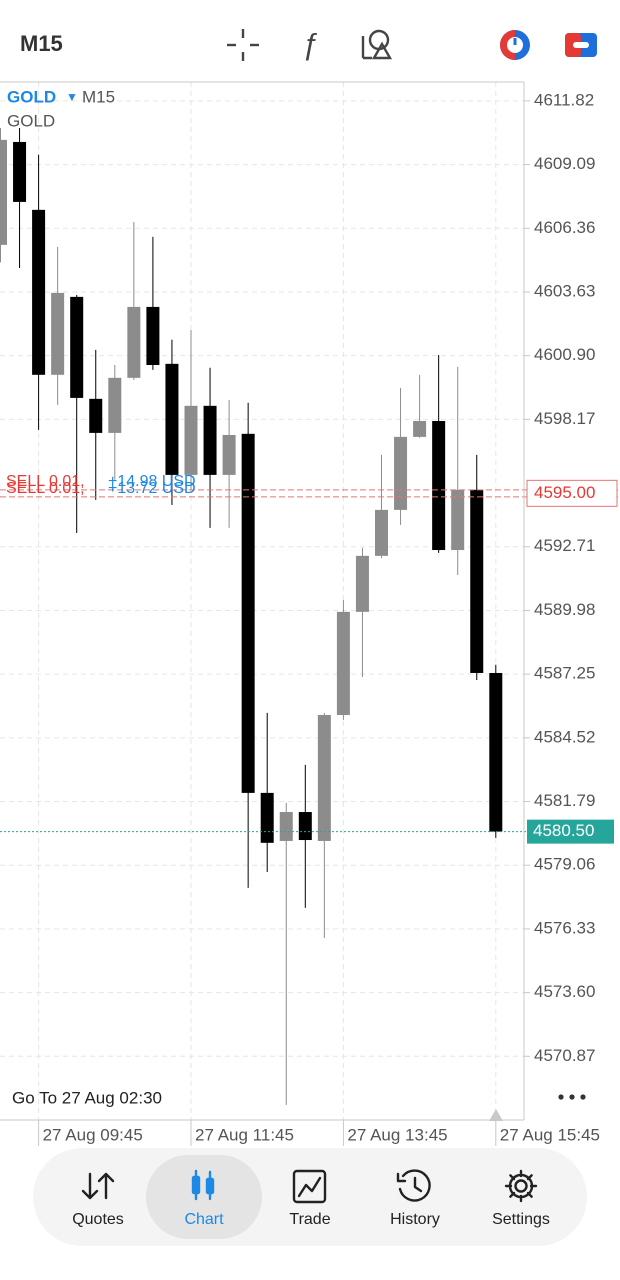  Describe the element at coordinates (152, 488) in the screenshot. I see `order-profit: +13.72 USD` at that location.